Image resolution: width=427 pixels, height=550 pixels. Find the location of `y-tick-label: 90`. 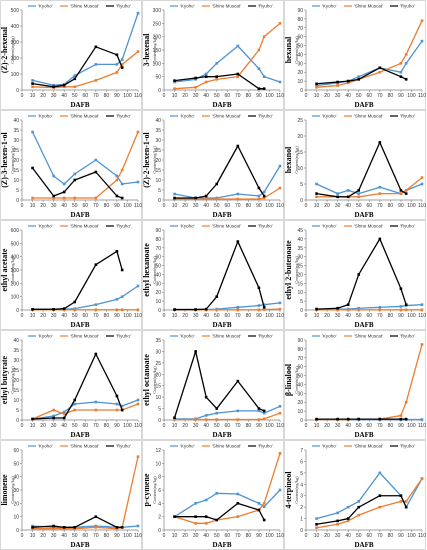

y-tick-label: 90 is located at coordinates (158, 231).